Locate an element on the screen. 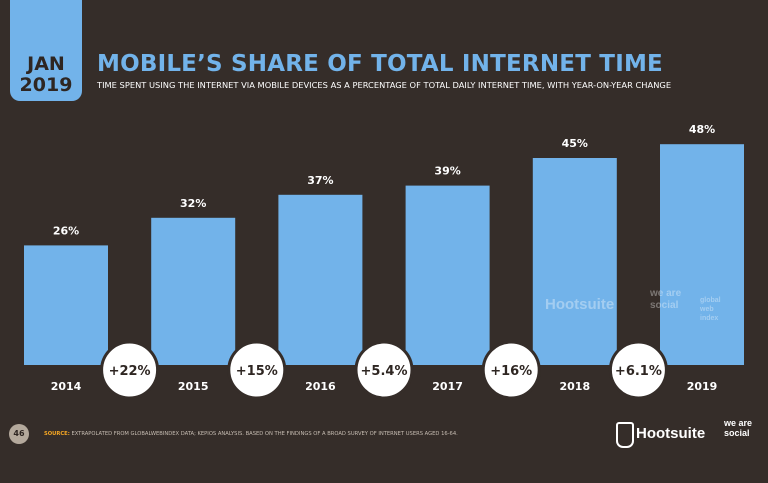 Image resolution: width=768 pixels, height=483 pixels. category-label: 2014 is located at coordinates (66, 386).